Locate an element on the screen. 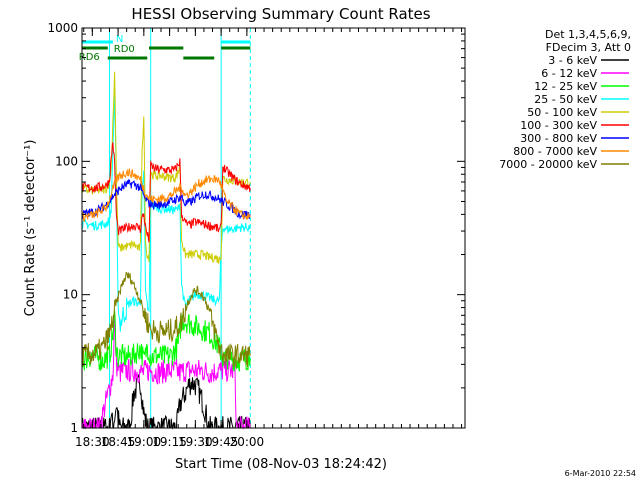 The width and height of the screenshot is (640, 480). y-tick-label: 10 is located at coordinates (70, 295).